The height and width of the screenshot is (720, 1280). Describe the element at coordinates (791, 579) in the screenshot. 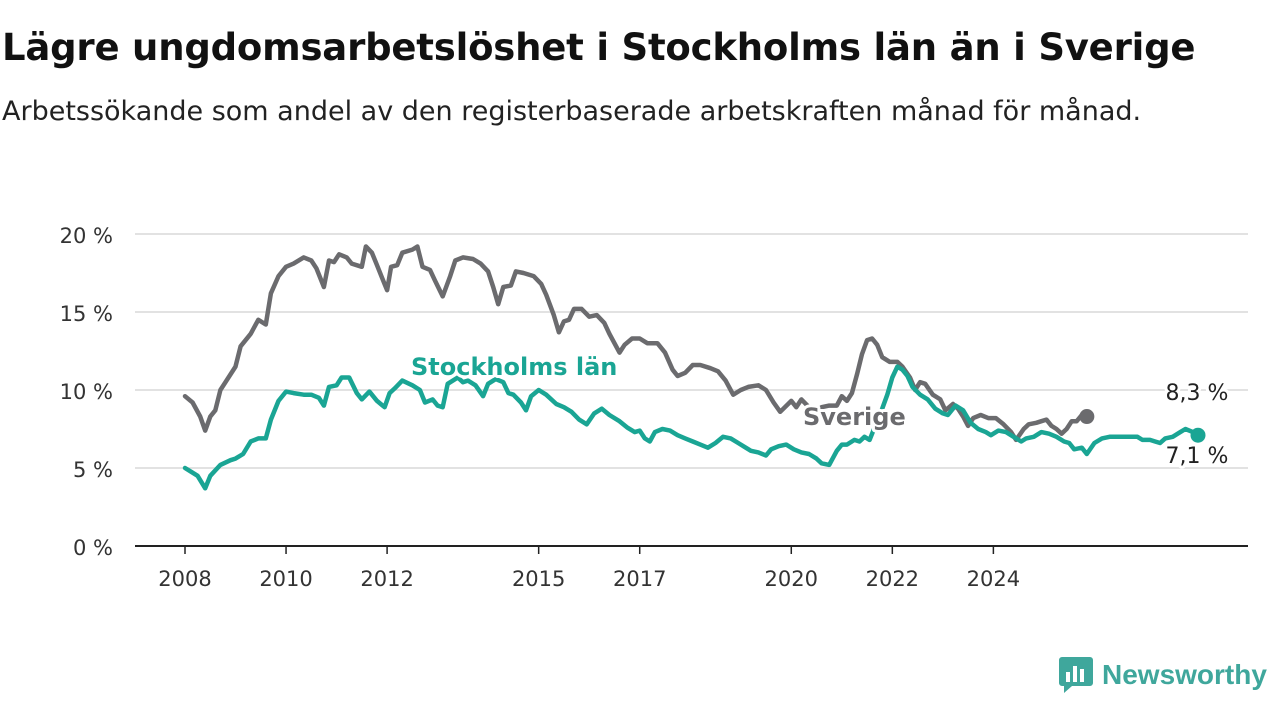

I see `x-tick-label: 2020` at that location.